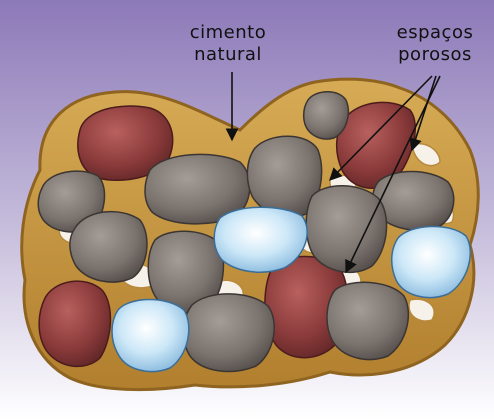 This screenshot has width=494, height=420. What do you see at coordinates (228, 54) in the screenshot?
I see `cement-label-line2: natural` at bounding box center [228, 54].